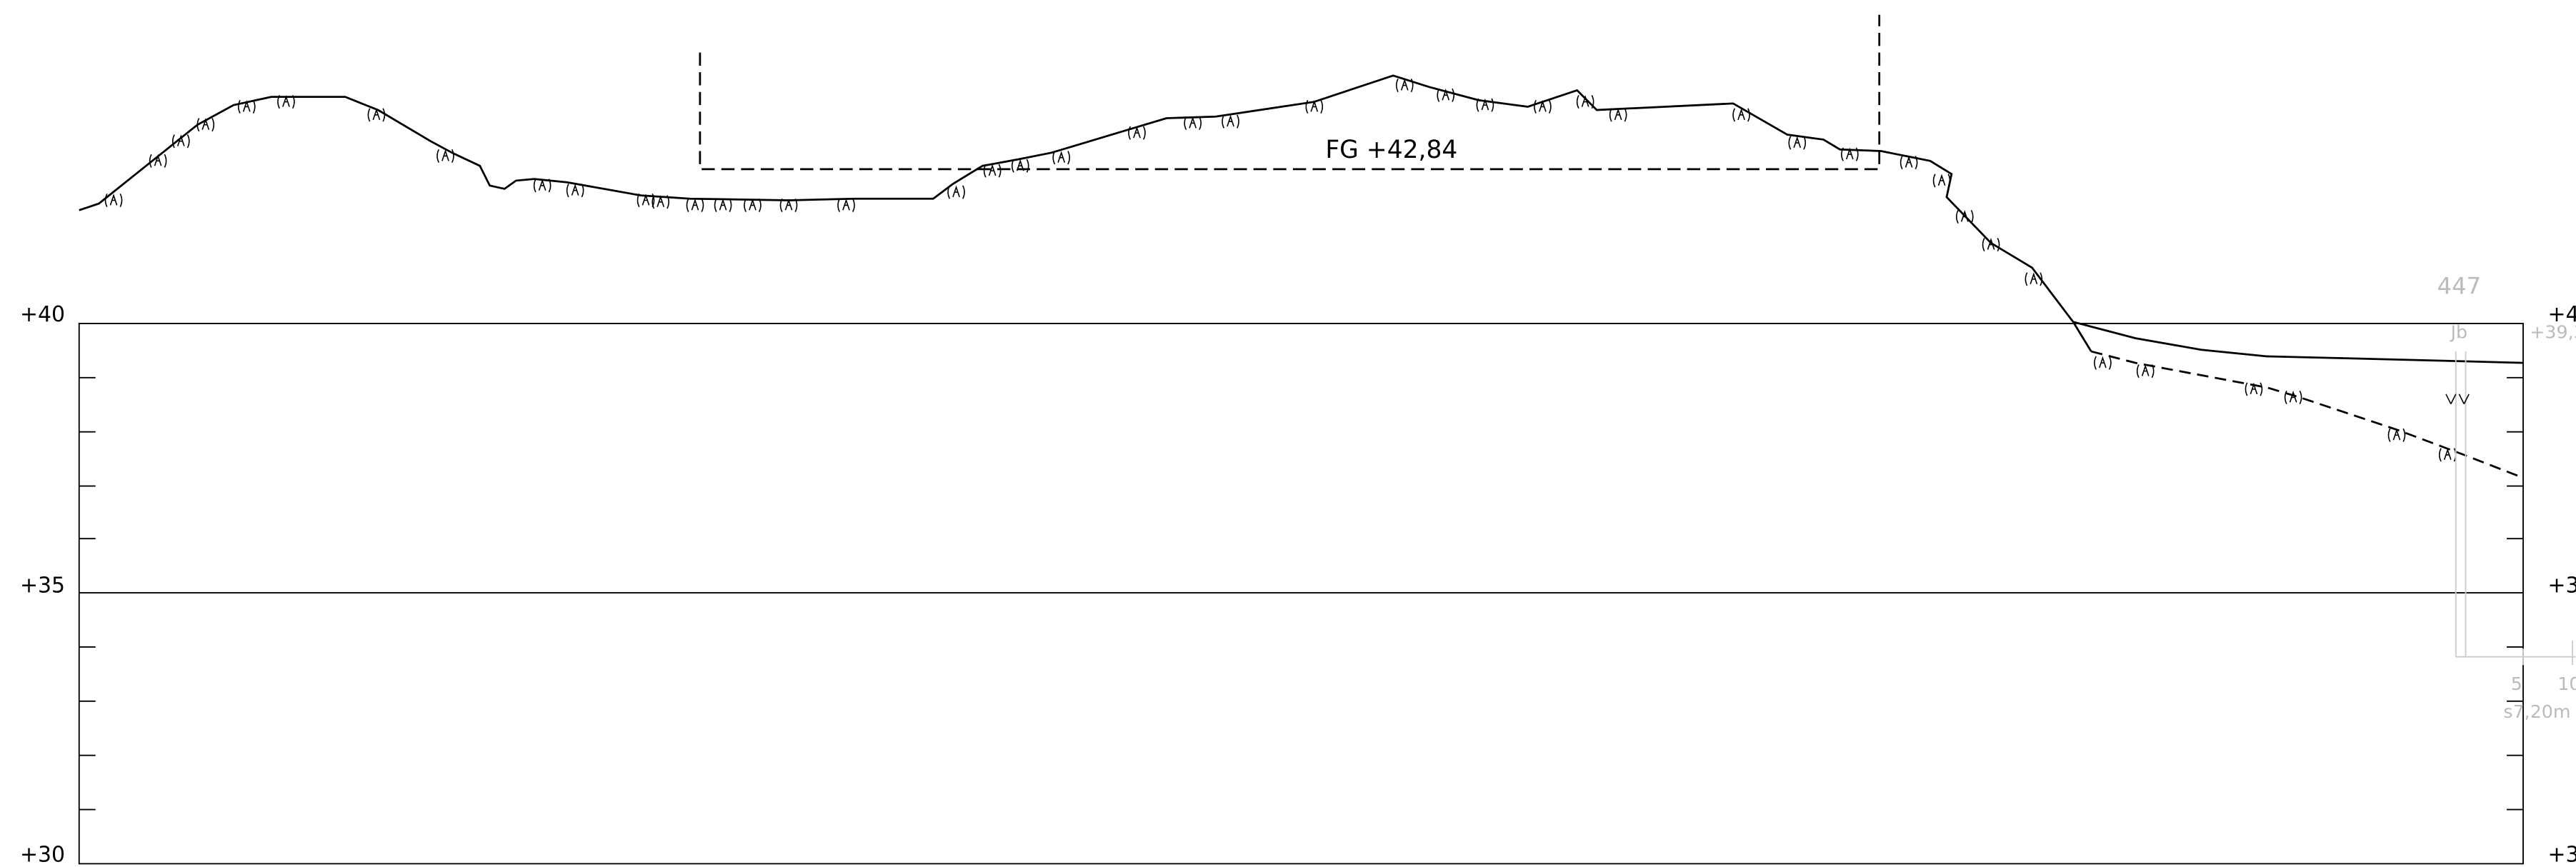  I want to click on borehole: 447 Jb +39,3 5 10 s7,20m, so click(2506, 497).